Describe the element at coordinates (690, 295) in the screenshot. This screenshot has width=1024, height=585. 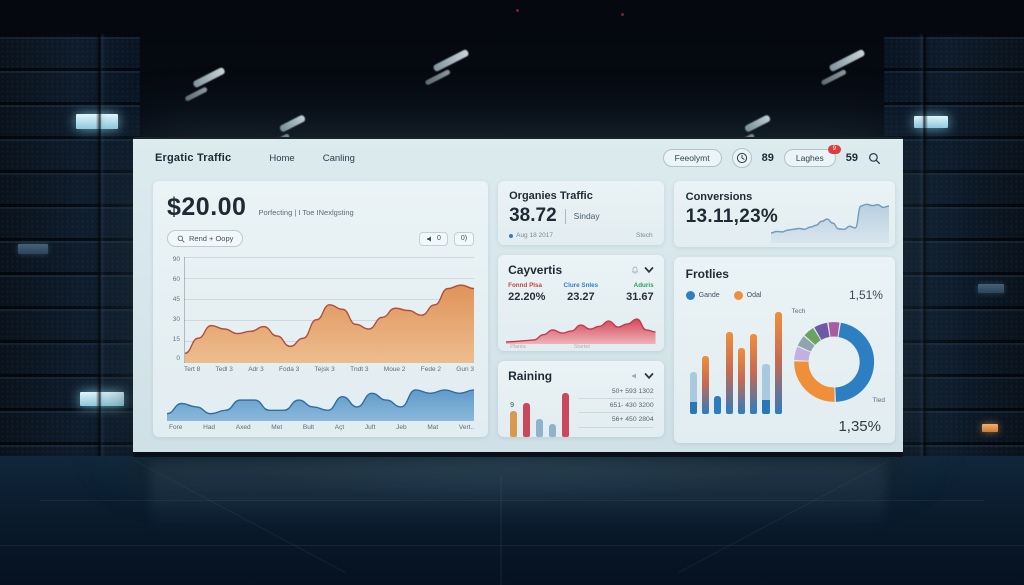
I see `legend-dot-icon` at that location.